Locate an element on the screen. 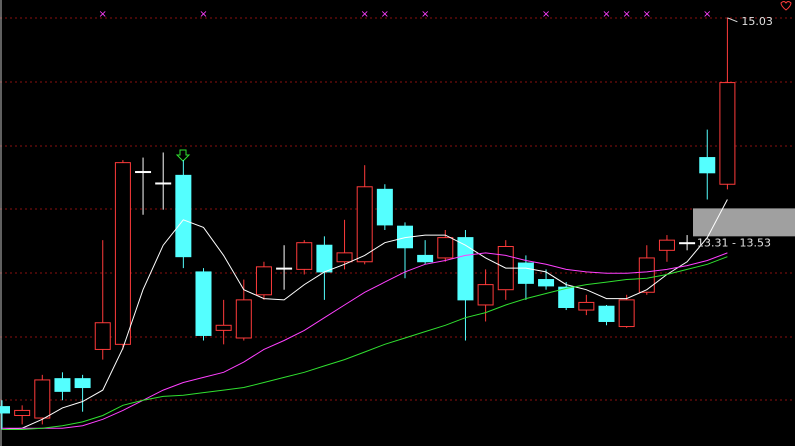  signal-arrow is located at coordinates (183, 155).